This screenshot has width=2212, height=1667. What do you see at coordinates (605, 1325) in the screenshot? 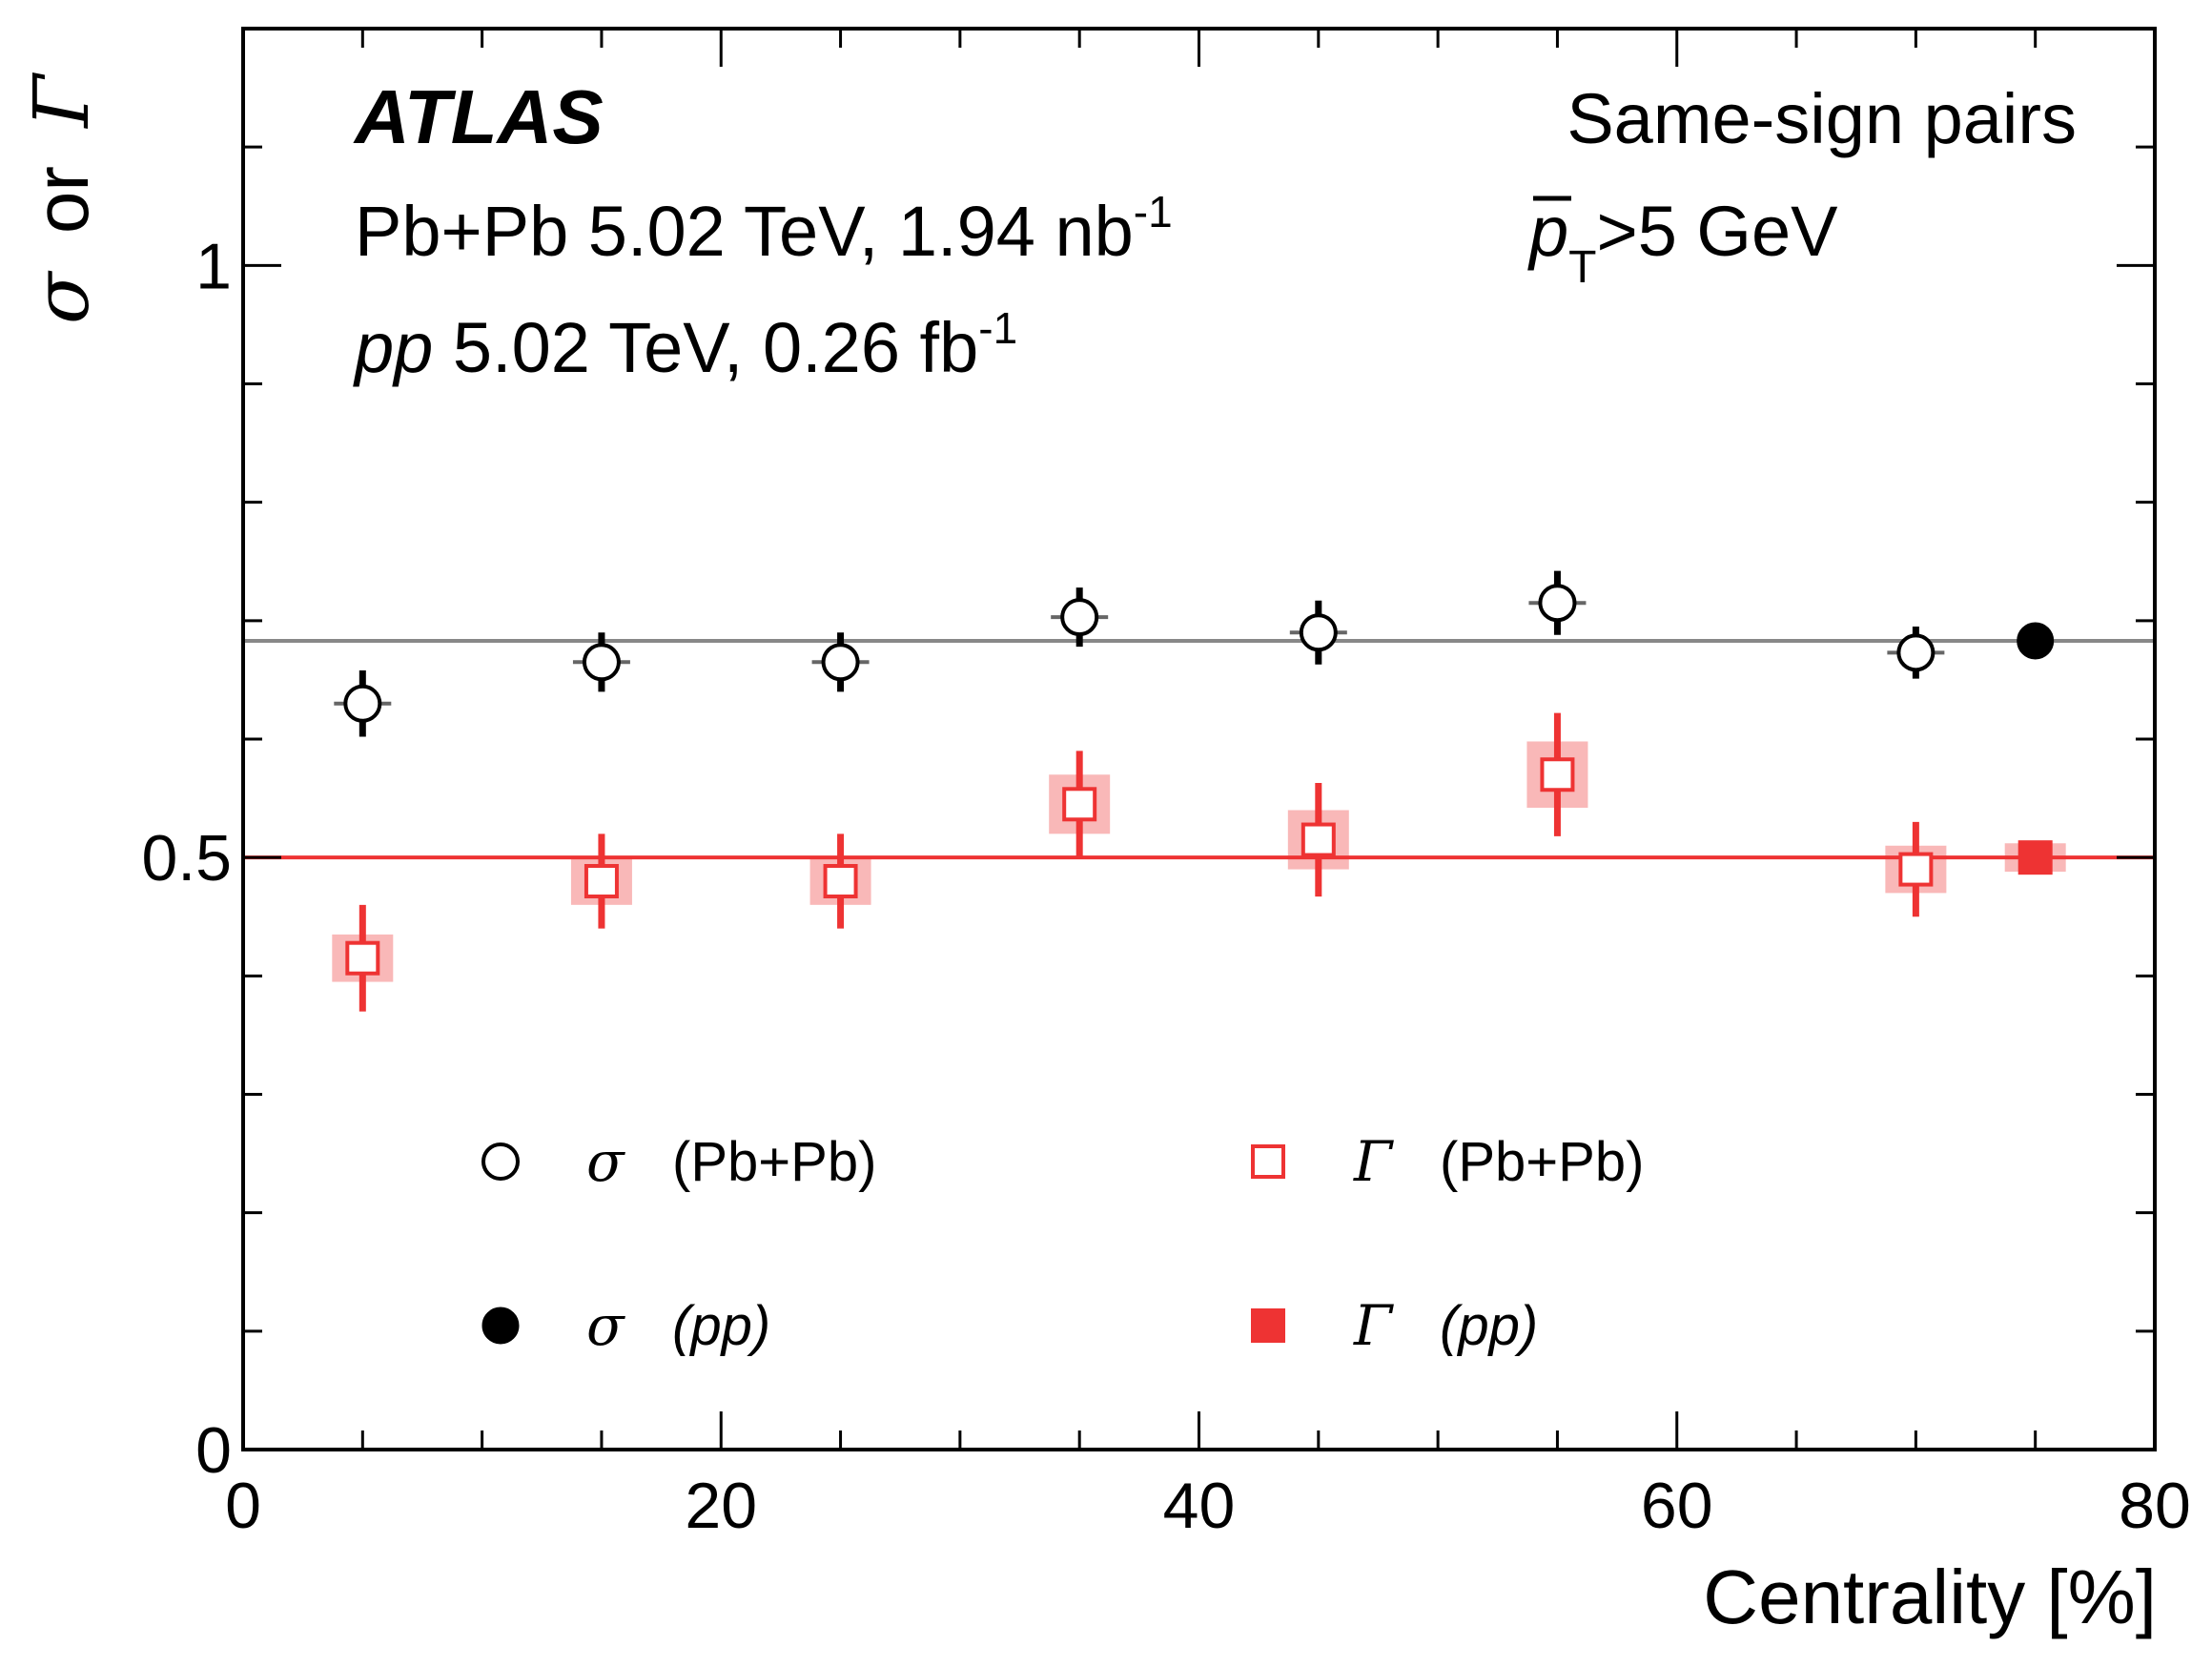
I see `legend-symbol-sigma-pp: σ` at bounding box center [605, 1325].